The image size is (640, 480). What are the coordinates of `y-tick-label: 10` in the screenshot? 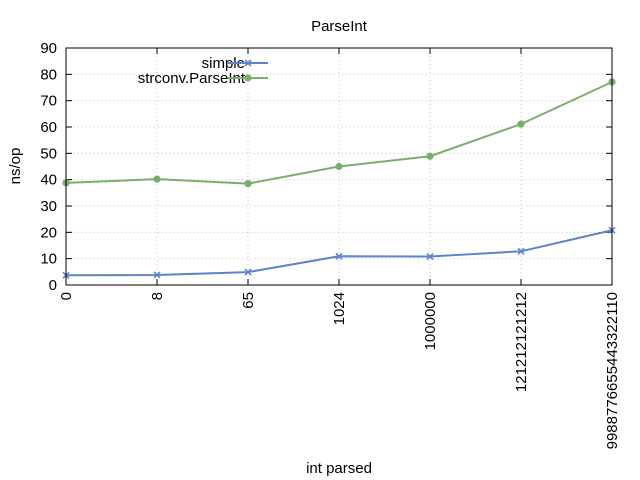 It's located at (48, 259).